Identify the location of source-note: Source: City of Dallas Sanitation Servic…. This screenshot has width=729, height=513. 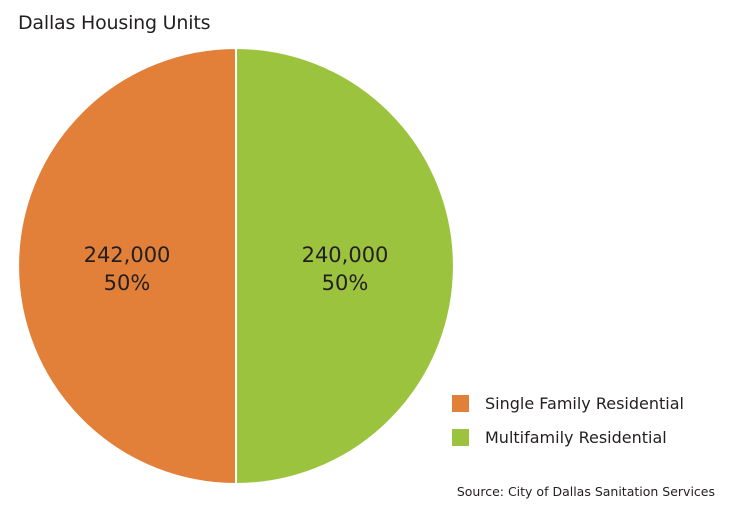
(585, 491).